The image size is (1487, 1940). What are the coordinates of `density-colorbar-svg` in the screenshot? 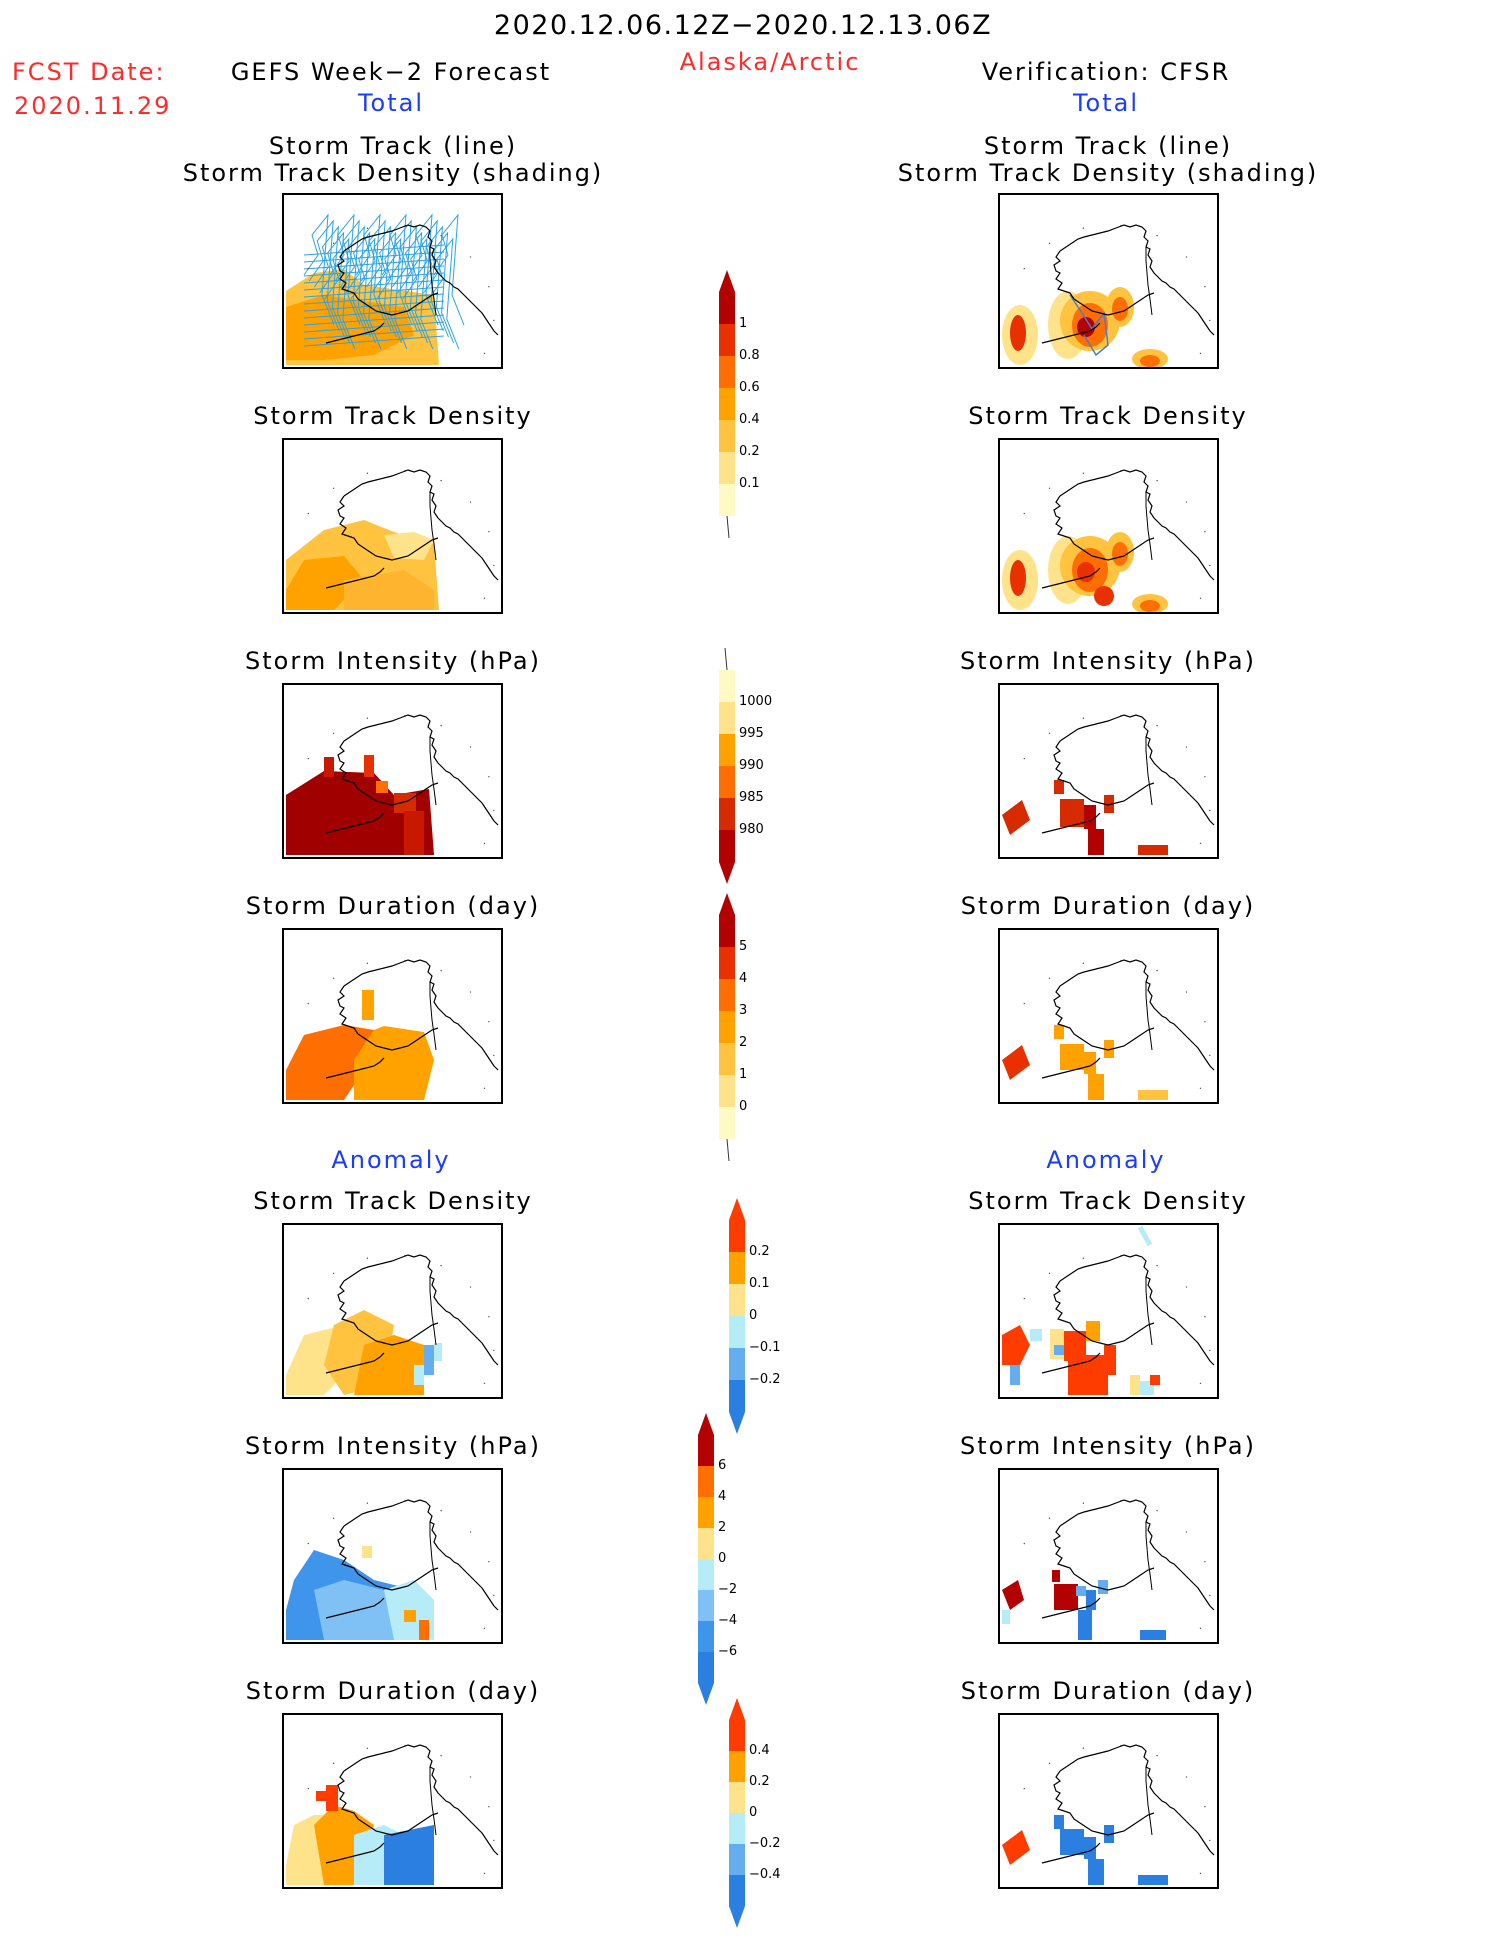 It's located at (727, 404).